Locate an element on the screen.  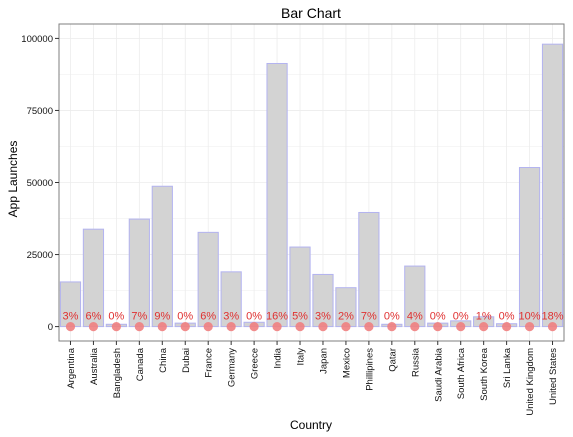
x-tick-label: Dubai is located at coordinates (186, 360).